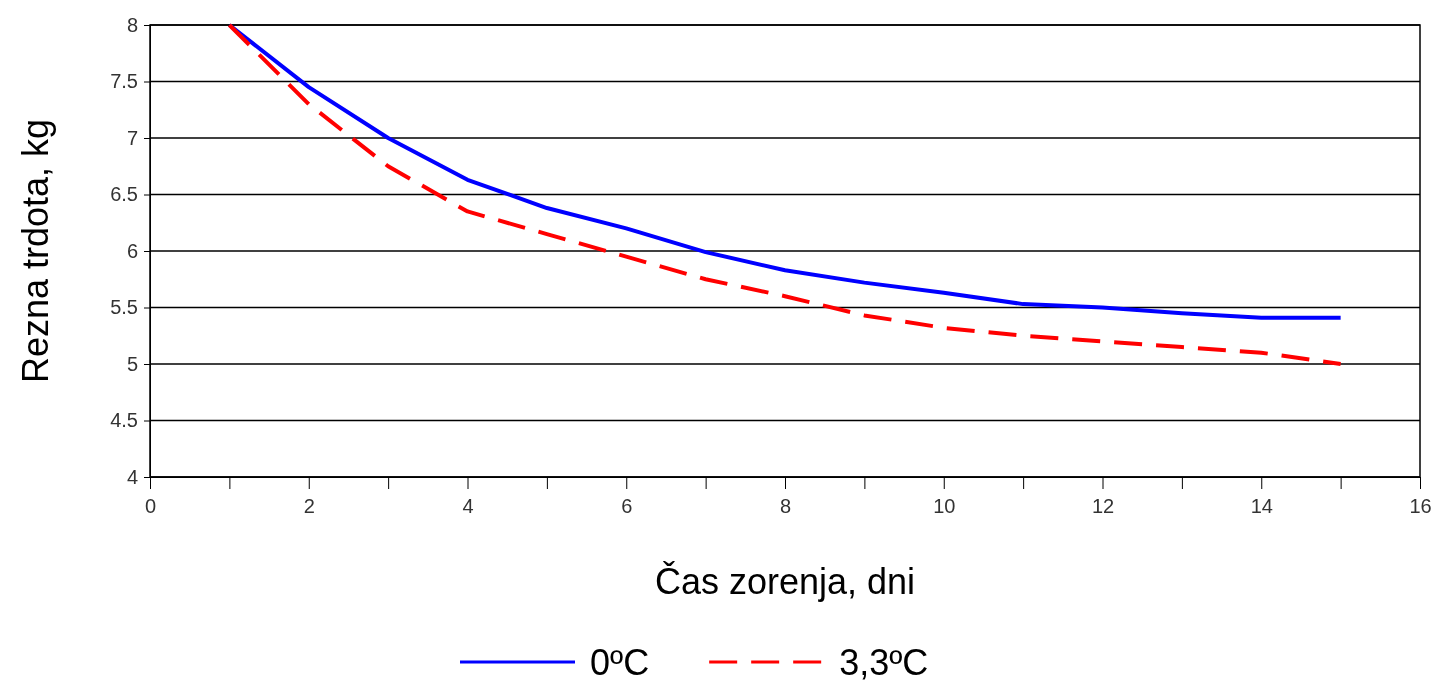  What do you see at coordinates (124, 81) in the screenshot?
I see `y-tick-label: 7.5` at bounding box center [124, 81].